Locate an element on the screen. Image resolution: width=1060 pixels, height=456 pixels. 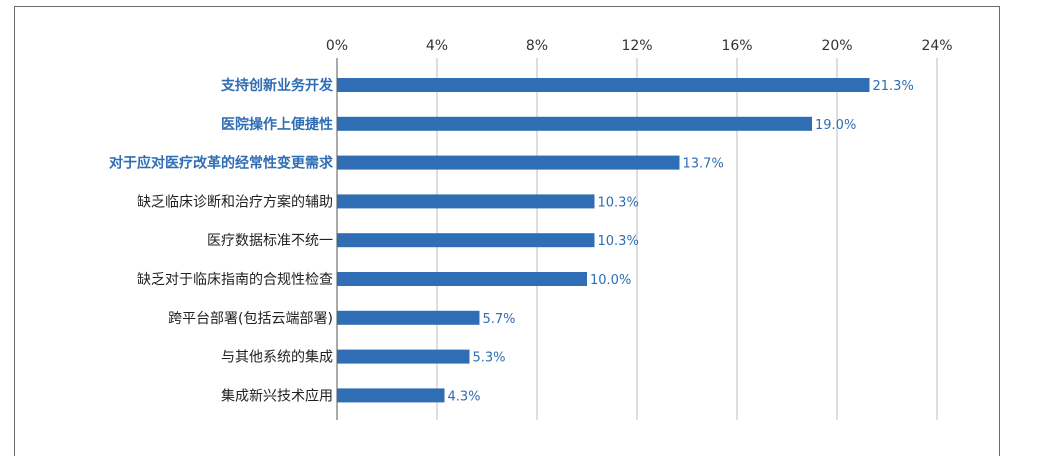
value-label: 4.3% is located at coordinates (464, 396).